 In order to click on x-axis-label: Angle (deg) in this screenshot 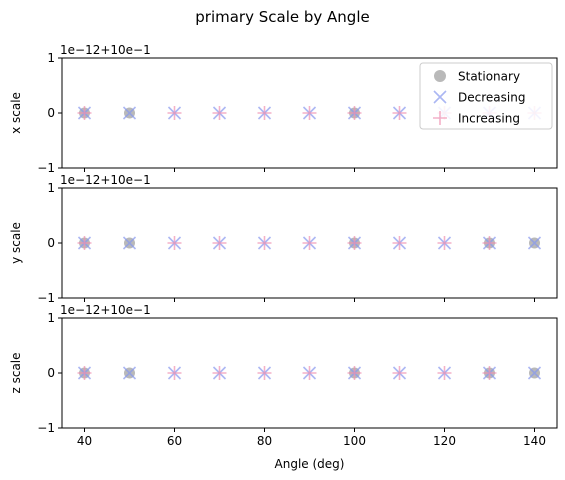, I will do `click(310, 464)`.